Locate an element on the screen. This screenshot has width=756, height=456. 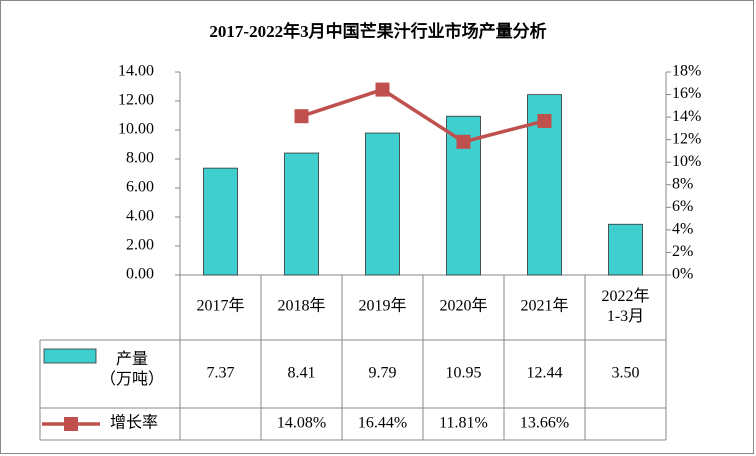
y-tick-label: 10.00 is located at coordinates (136, 129).